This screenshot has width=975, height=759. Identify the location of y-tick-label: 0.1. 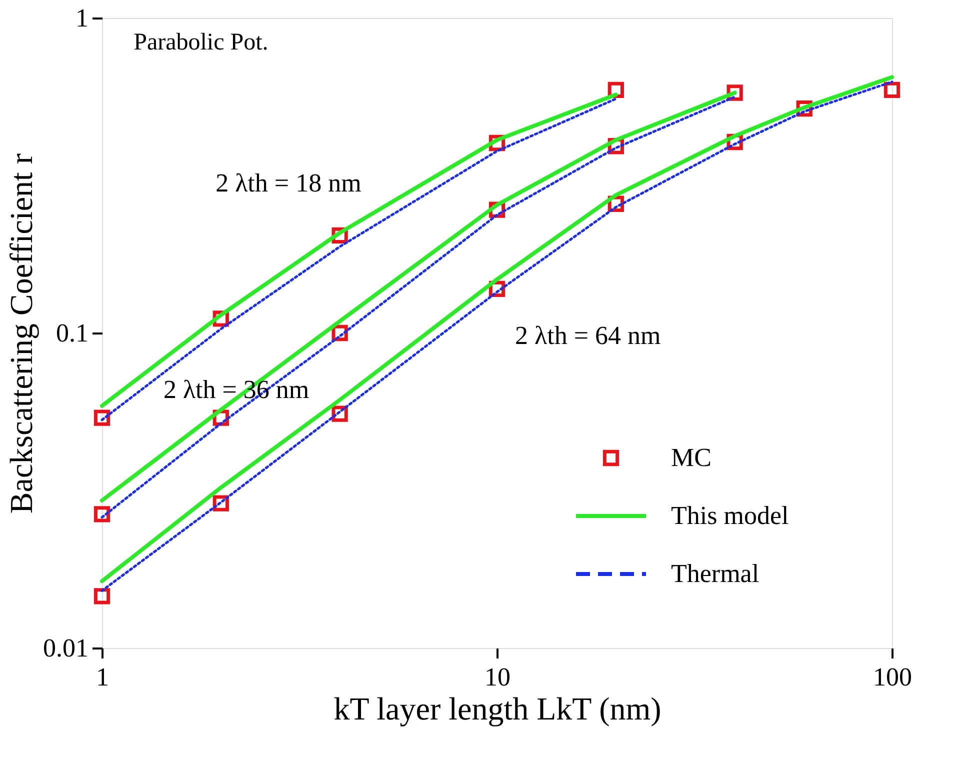
(72, 333).